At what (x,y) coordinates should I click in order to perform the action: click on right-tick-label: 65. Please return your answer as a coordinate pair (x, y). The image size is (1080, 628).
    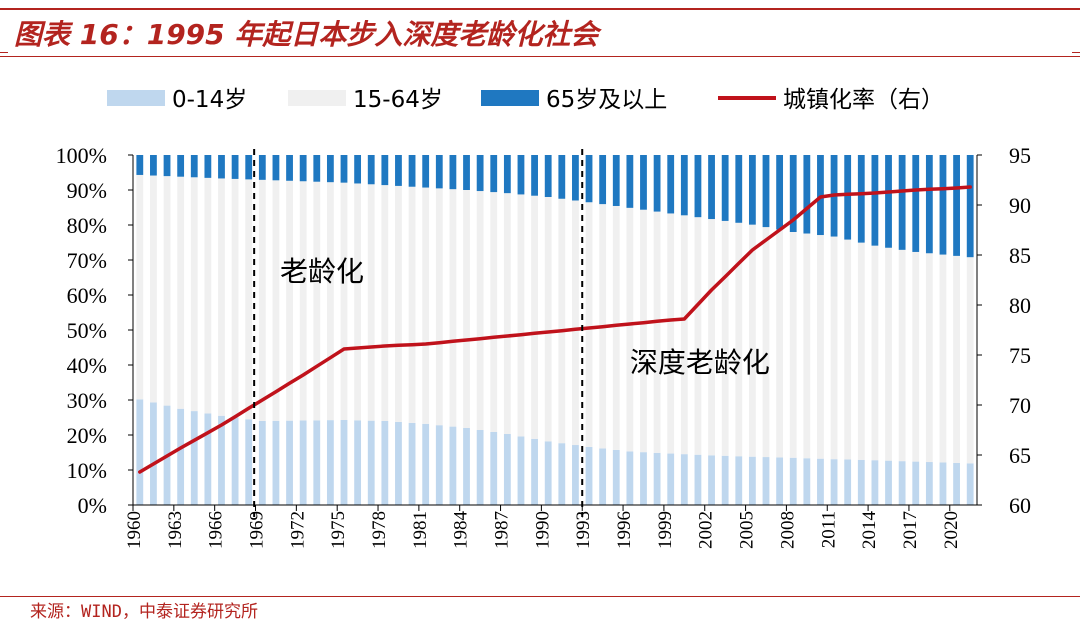
    Looking at the image, I should click on (1020, 455).